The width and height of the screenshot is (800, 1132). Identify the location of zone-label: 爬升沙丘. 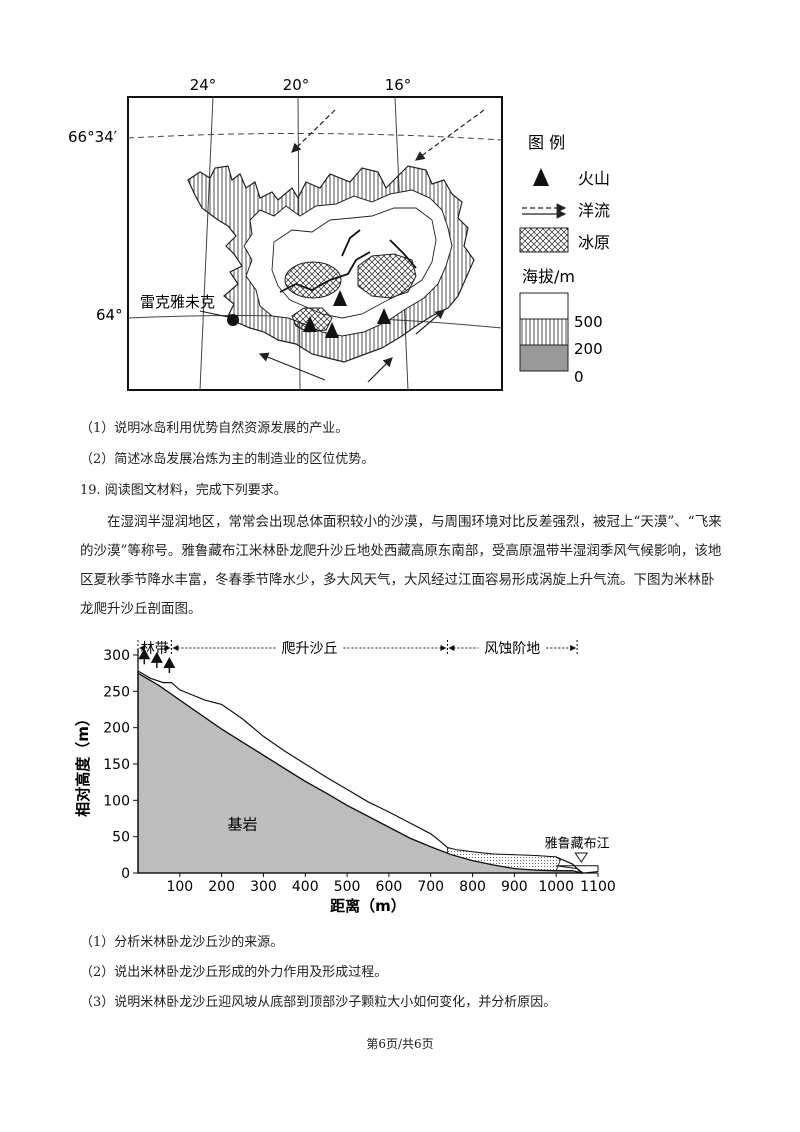
(309, 649).